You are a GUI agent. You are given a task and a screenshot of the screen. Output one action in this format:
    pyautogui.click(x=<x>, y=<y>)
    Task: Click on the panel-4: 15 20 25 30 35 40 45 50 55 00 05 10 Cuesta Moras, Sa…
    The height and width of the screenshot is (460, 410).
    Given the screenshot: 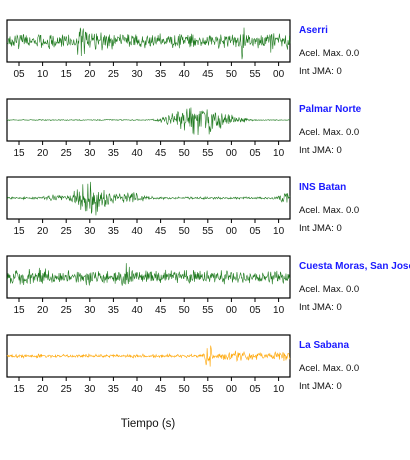 What is the action you would take?
    pyautogui.click(x=208, y=285)
    